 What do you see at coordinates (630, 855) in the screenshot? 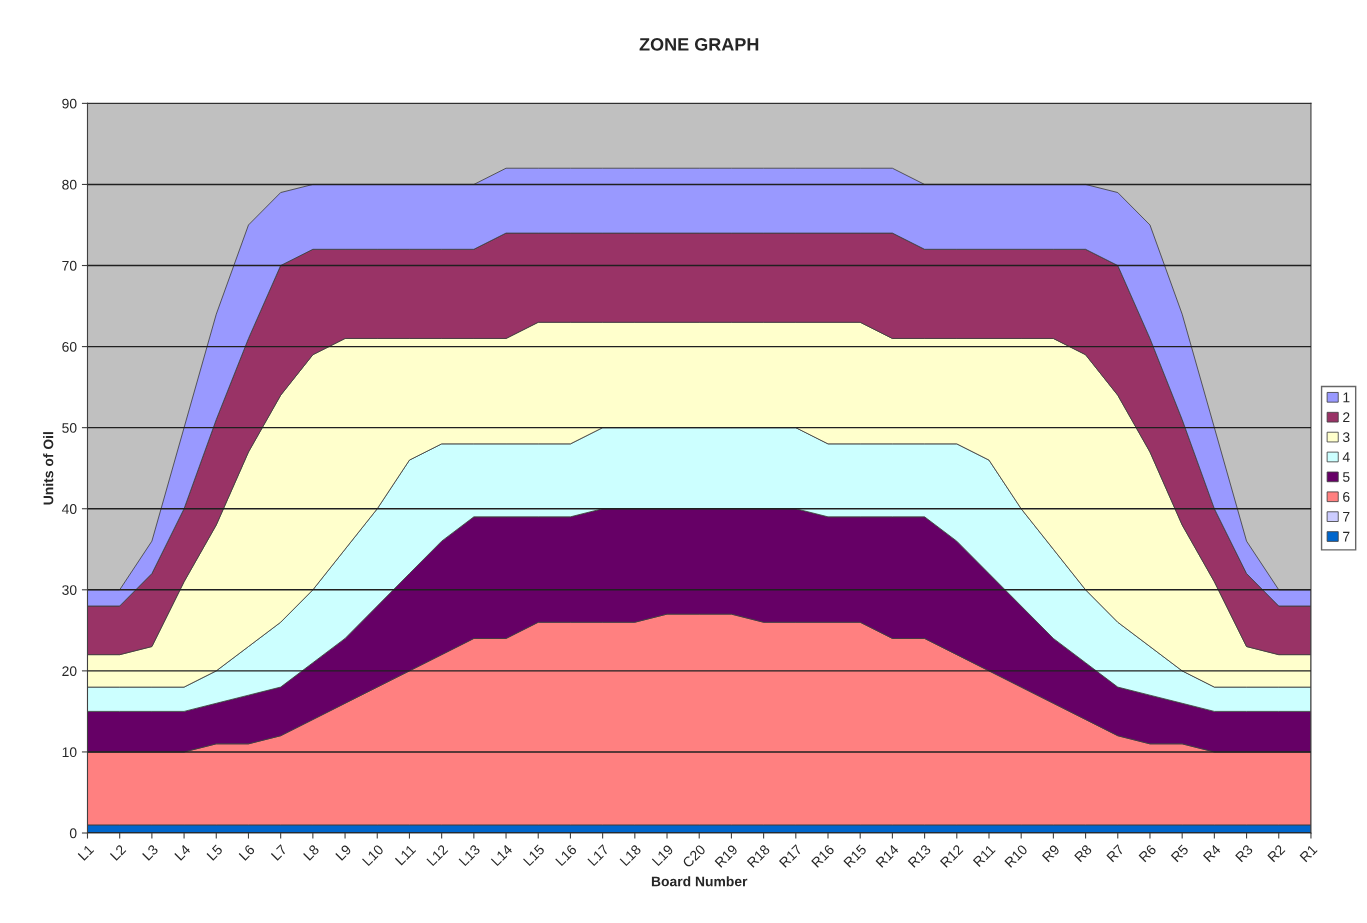
I see `x-tick-label: L18` at bounding box center [630, 855].